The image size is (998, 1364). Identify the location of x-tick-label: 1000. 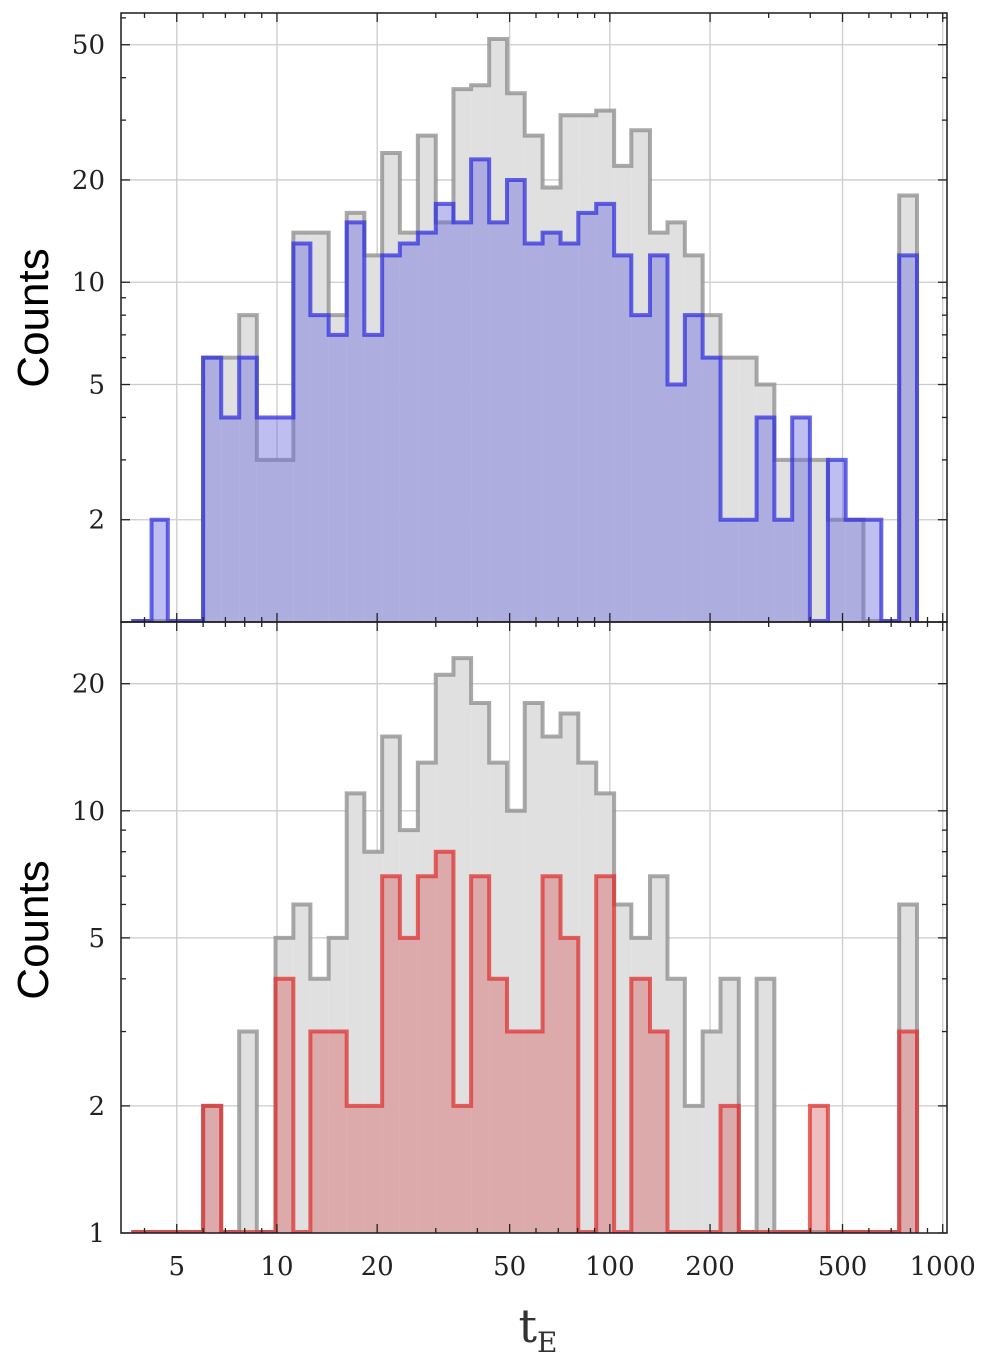
(943, 1267).